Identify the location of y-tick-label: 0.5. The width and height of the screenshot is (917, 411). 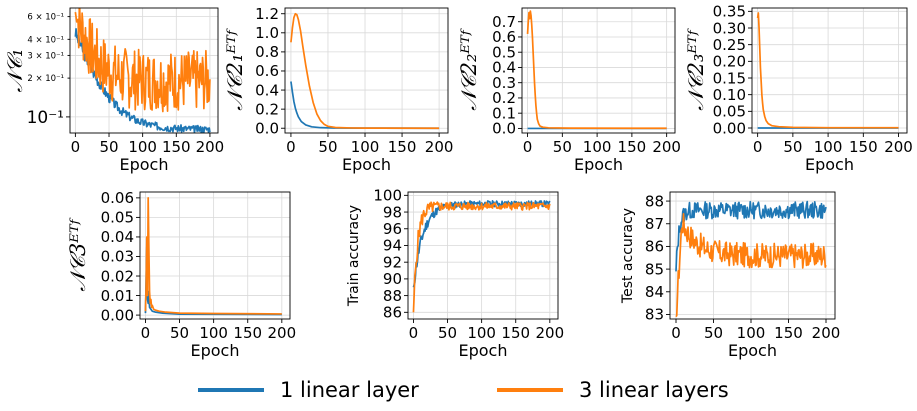
(504, 52).